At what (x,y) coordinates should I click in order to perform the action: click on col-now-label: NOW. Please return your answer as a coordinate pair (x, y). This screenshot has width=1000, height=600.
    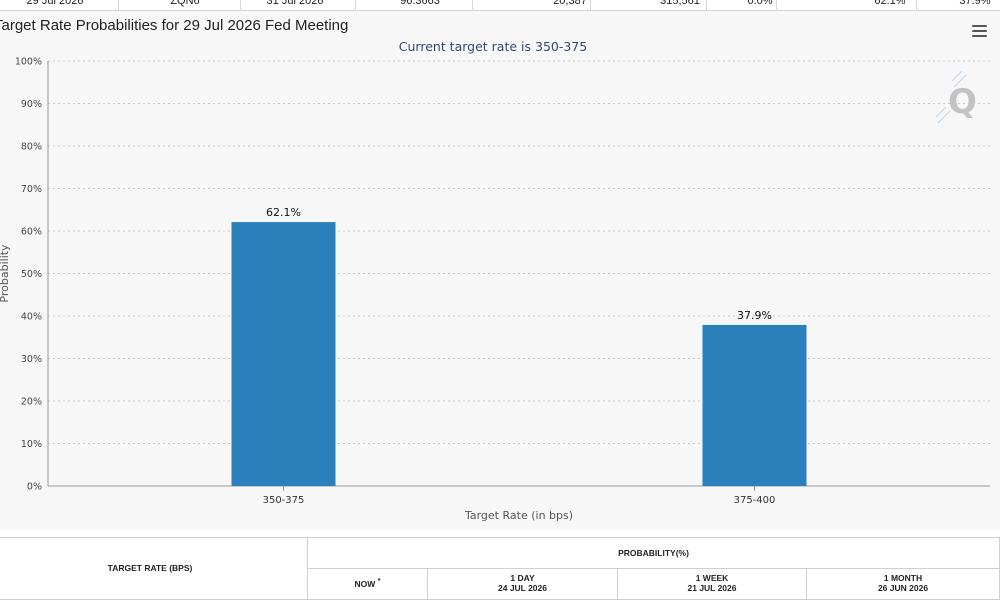
    Looking at the image, I should click on (365, 583).